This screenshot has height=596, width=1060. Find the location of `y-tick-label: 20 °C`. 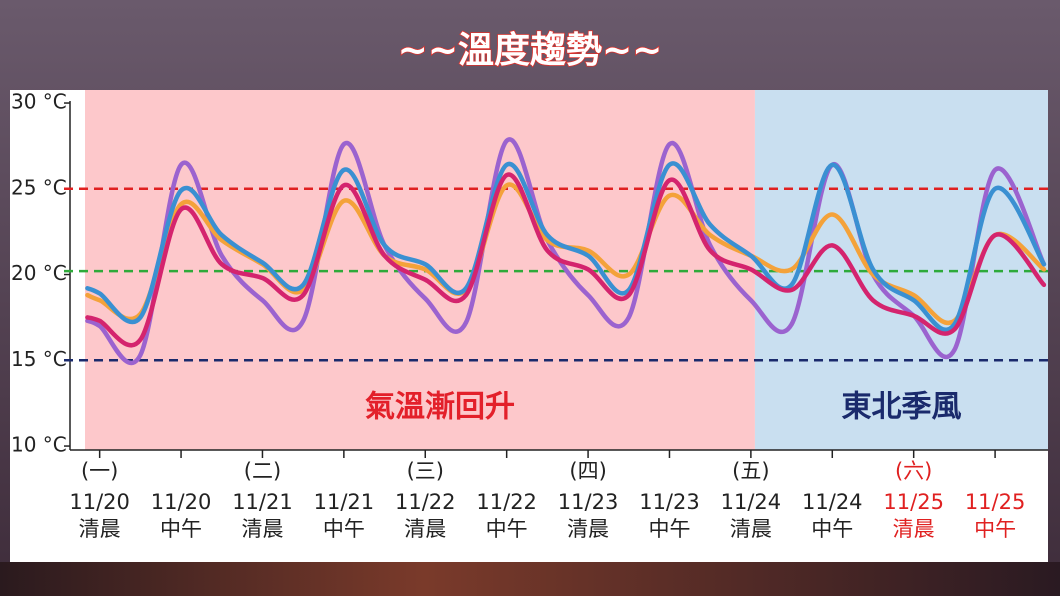

y-tick-label: 20 °C is located at coordinates (39, 273).